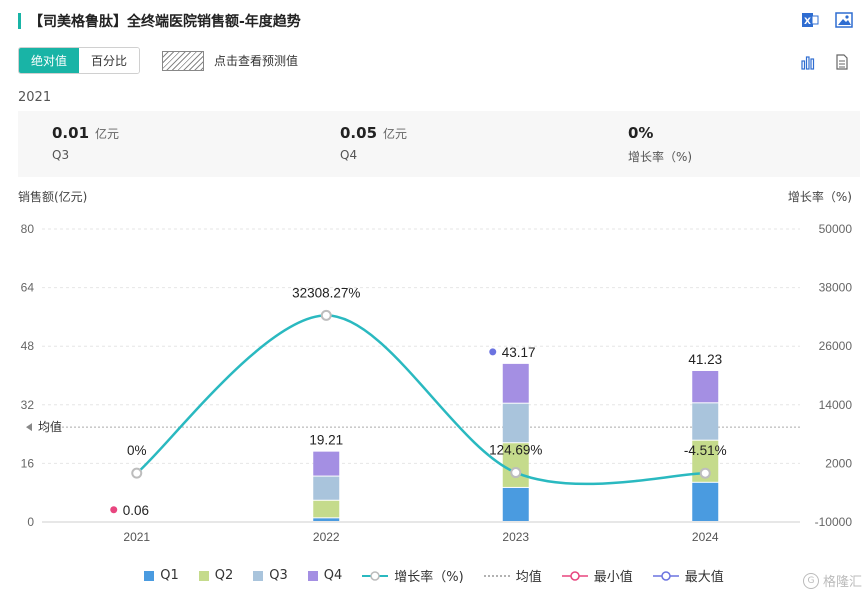  I want to click on forecast-label: 点击查看预测值, so click(256, 61).